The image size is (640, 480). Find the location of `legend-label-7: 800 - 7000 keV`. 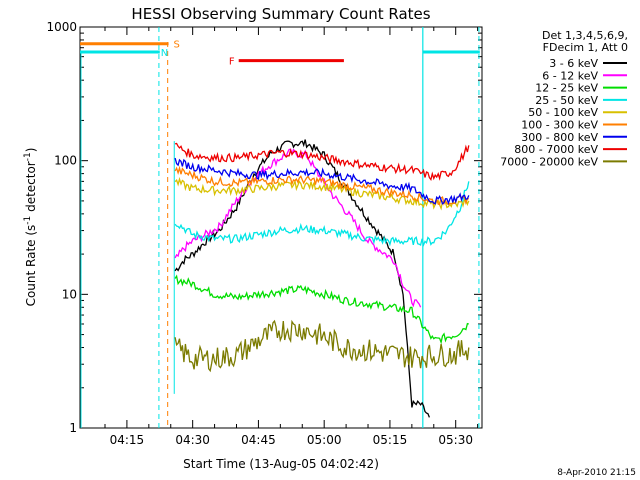

legend-label-7: 800 - 7000 keV is located at coordinates (556, 149).